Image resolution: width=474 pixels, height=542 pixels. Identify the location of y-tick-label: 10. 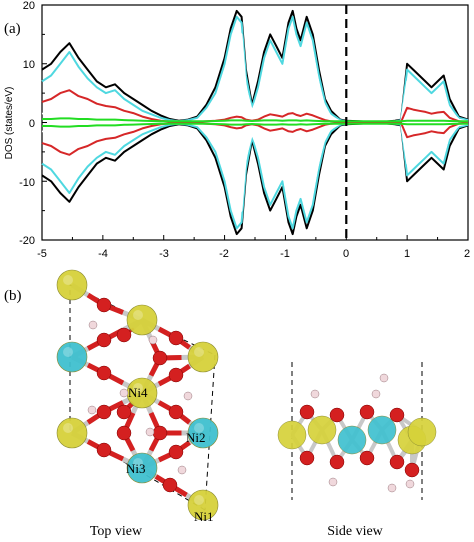
(29, 65).